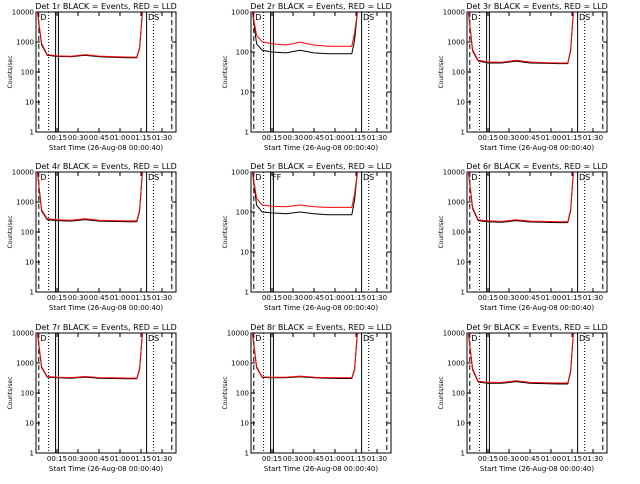  I want to click on chart-title: Det 1r BLACK = Events, RED = LLD, so click(106, 6).